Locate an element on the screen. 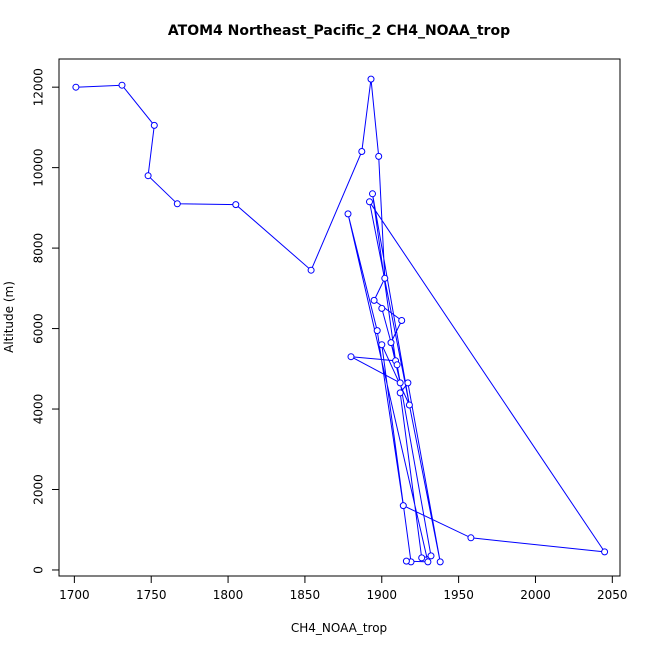 The height and width of the screenshot is (650, 650). x-tick-label: 2050 is located at coordinates (612, 595).